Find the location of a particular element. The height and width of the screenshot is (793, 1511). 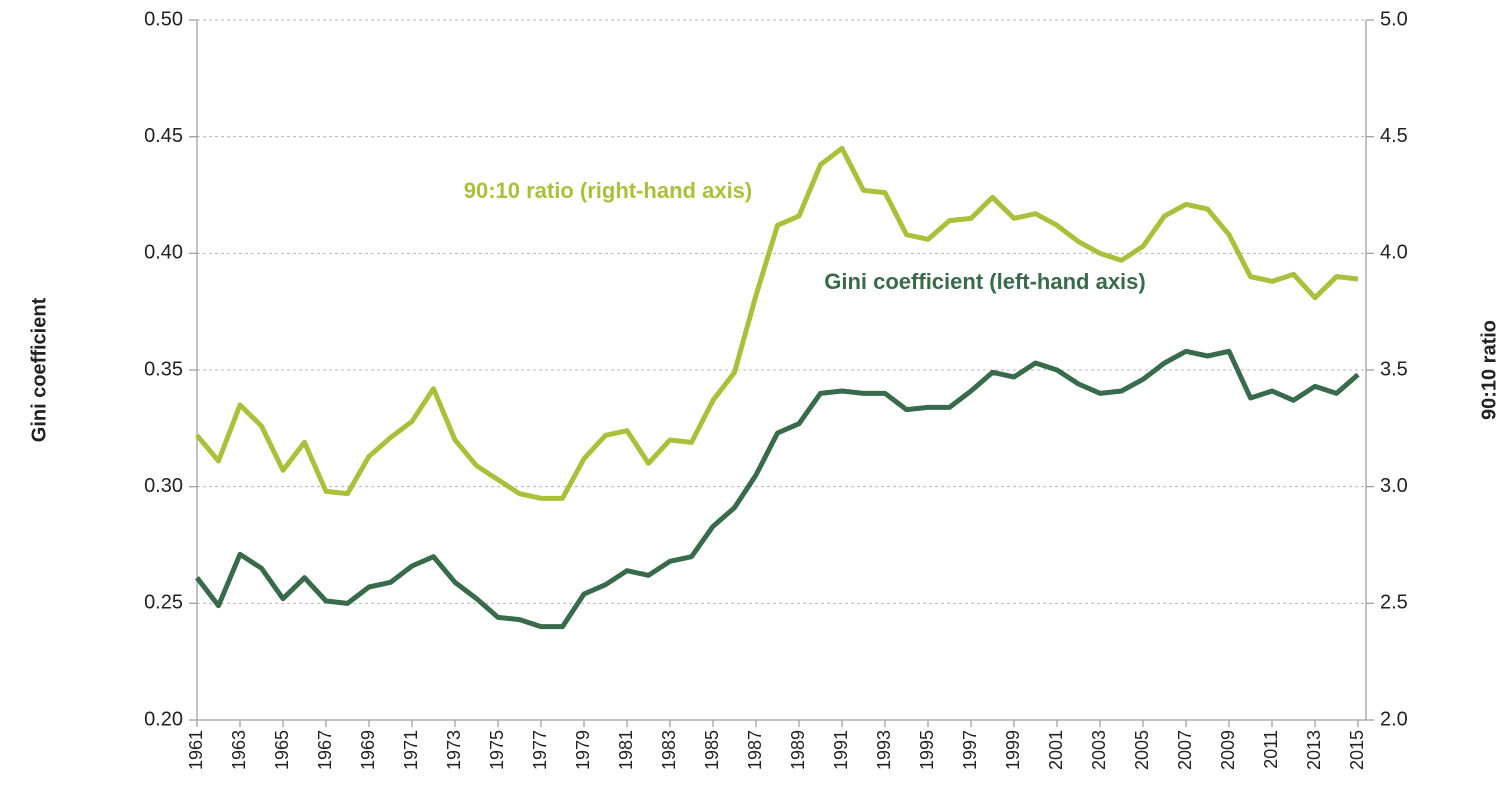

series-label: Gini coefficient (left-hand axis) is located at coordinates (984, 281).